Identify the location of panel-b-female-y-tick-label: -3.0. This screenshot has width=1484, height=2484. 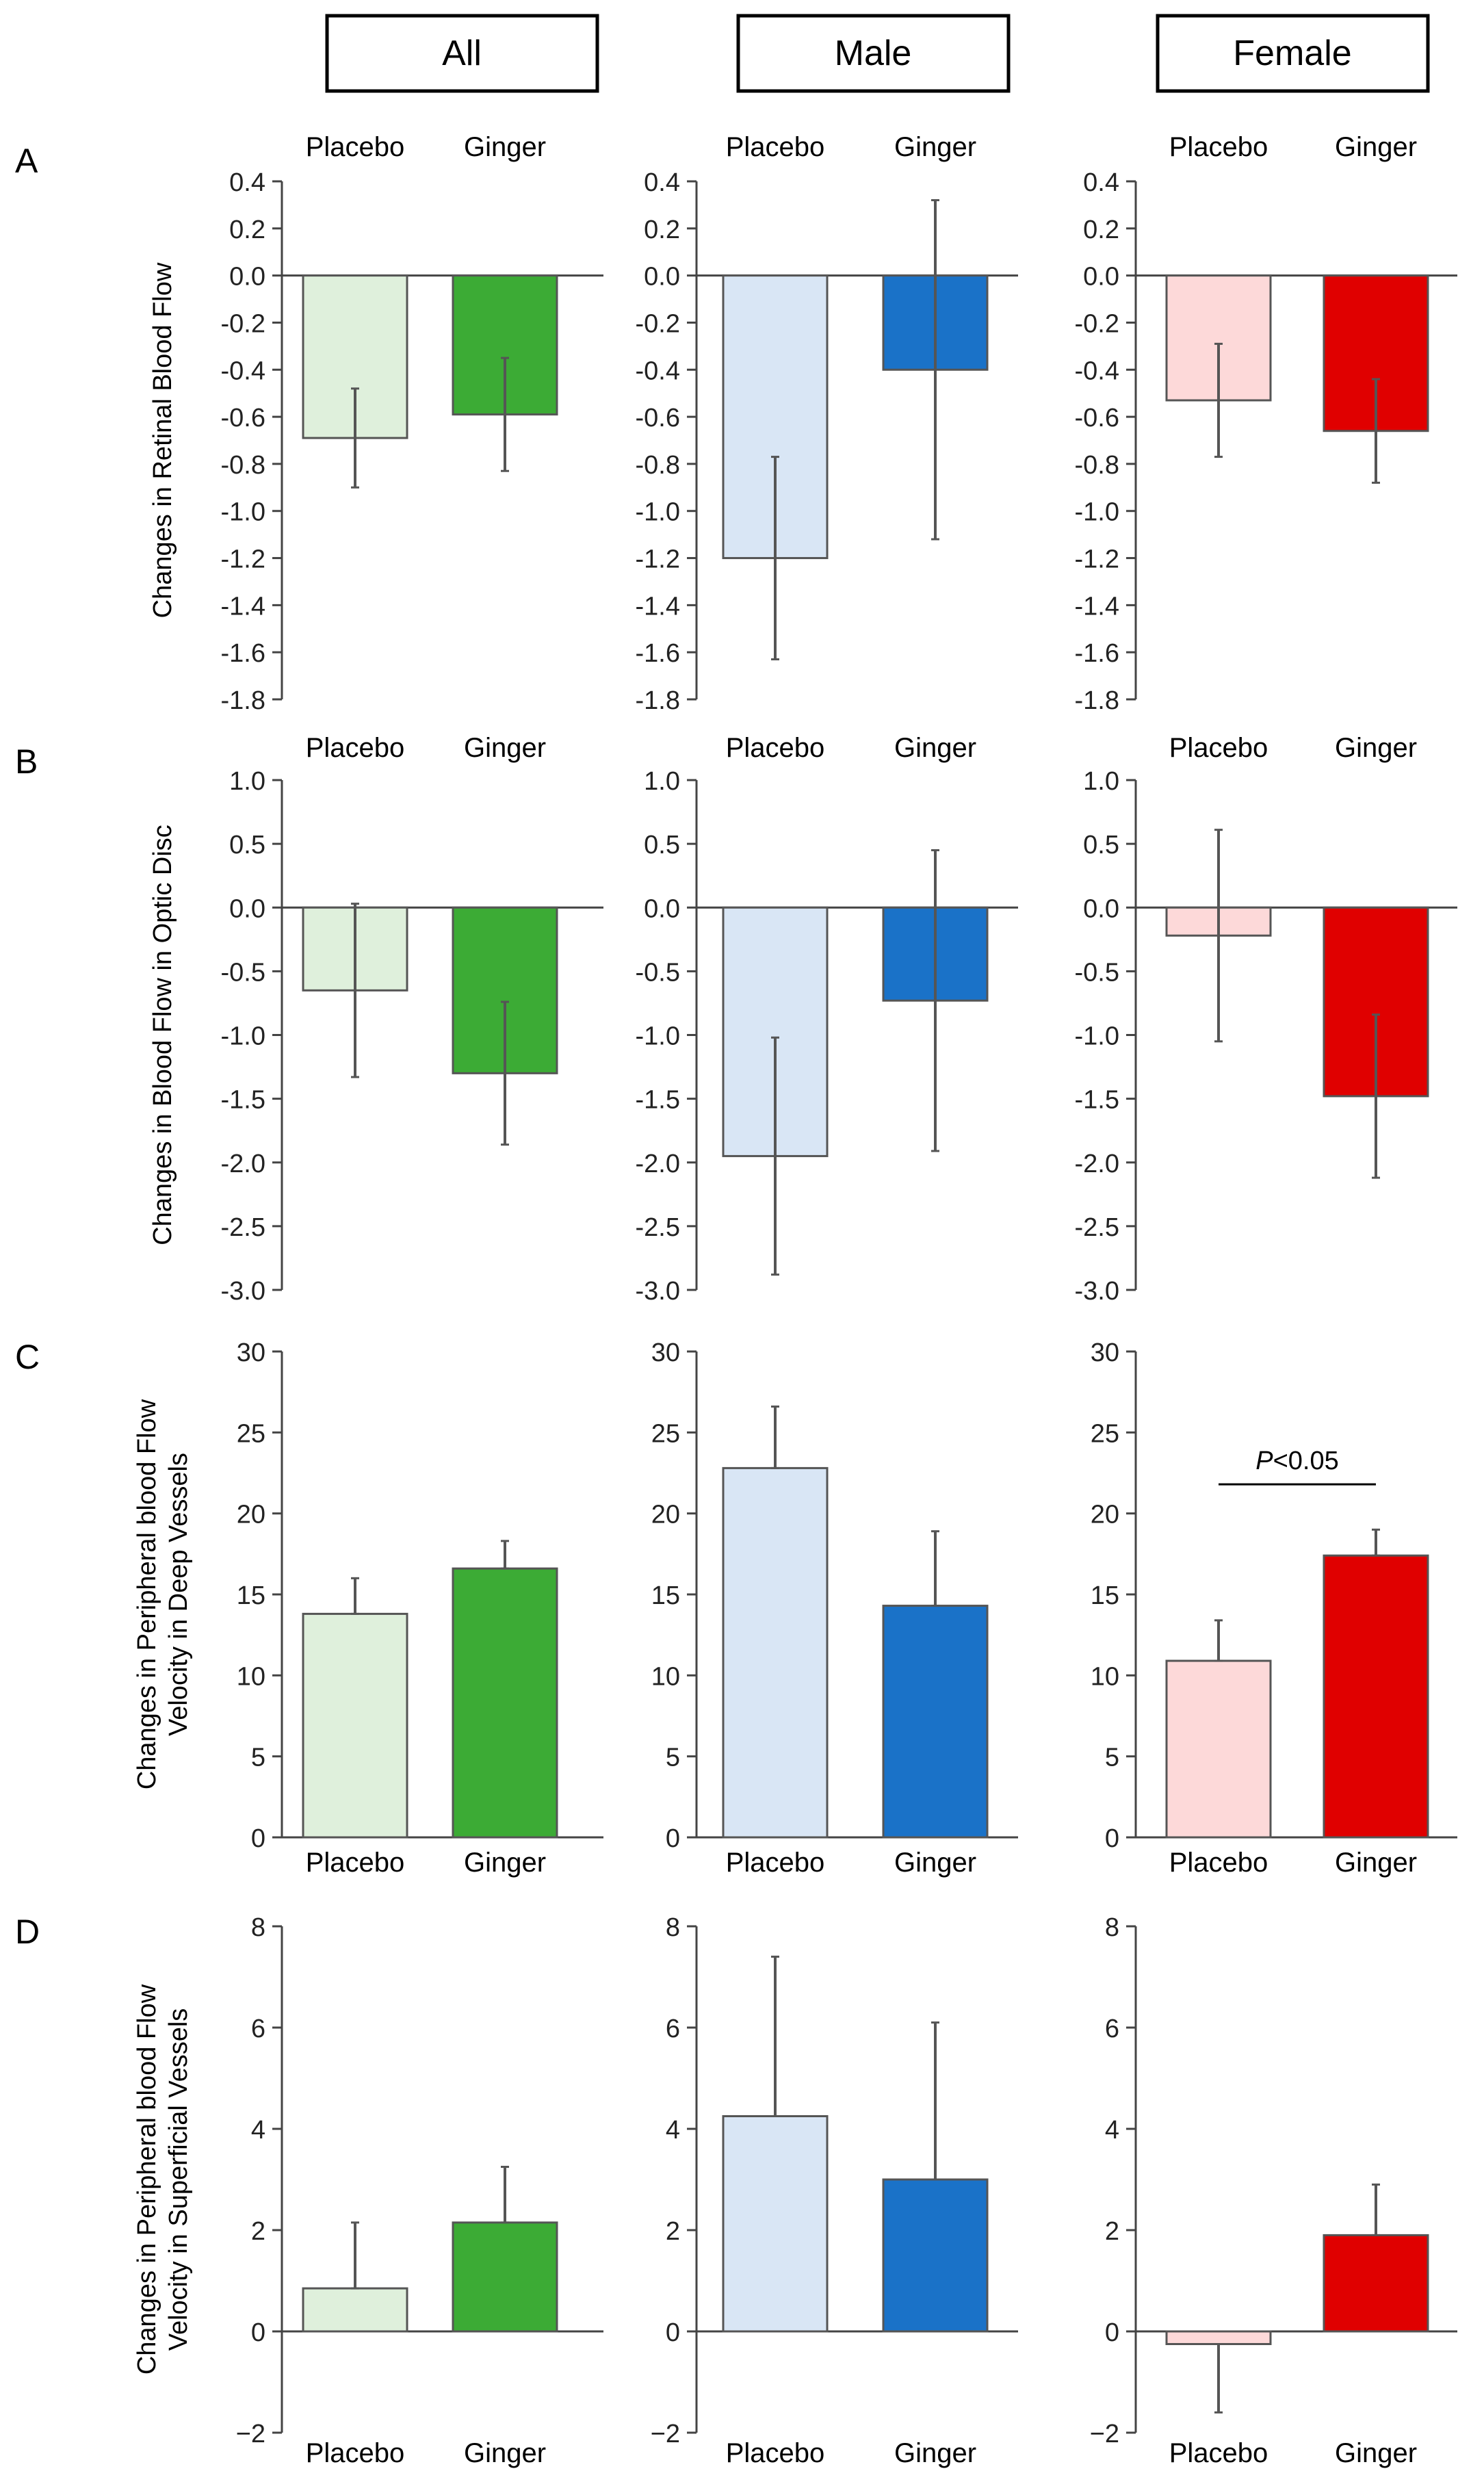
(1097, 1291).